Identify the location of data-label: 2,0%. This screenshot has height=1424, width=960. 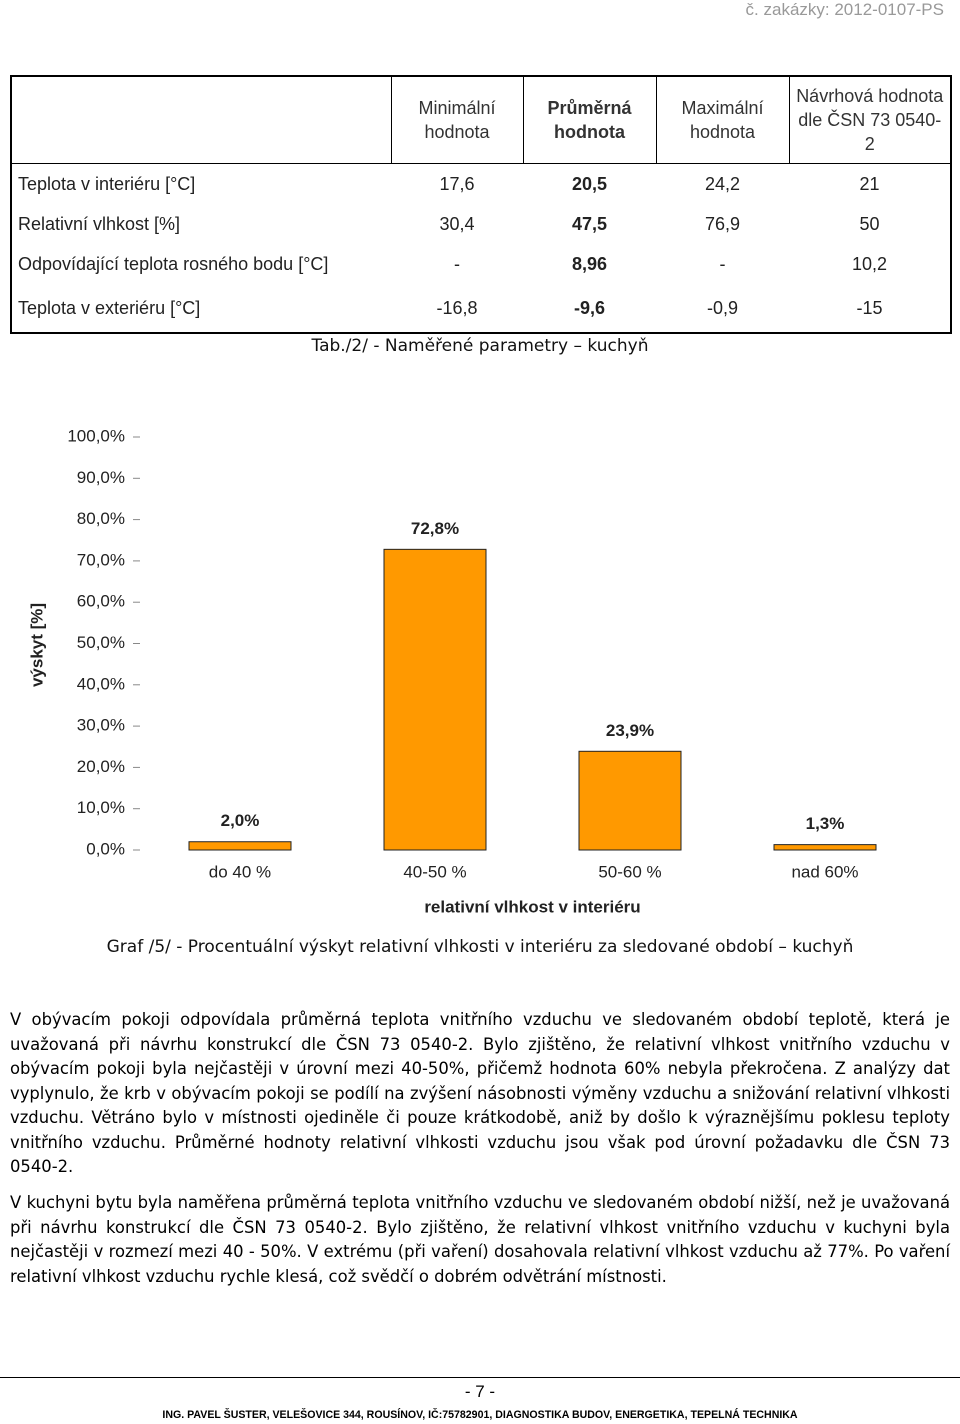
(240, 820).